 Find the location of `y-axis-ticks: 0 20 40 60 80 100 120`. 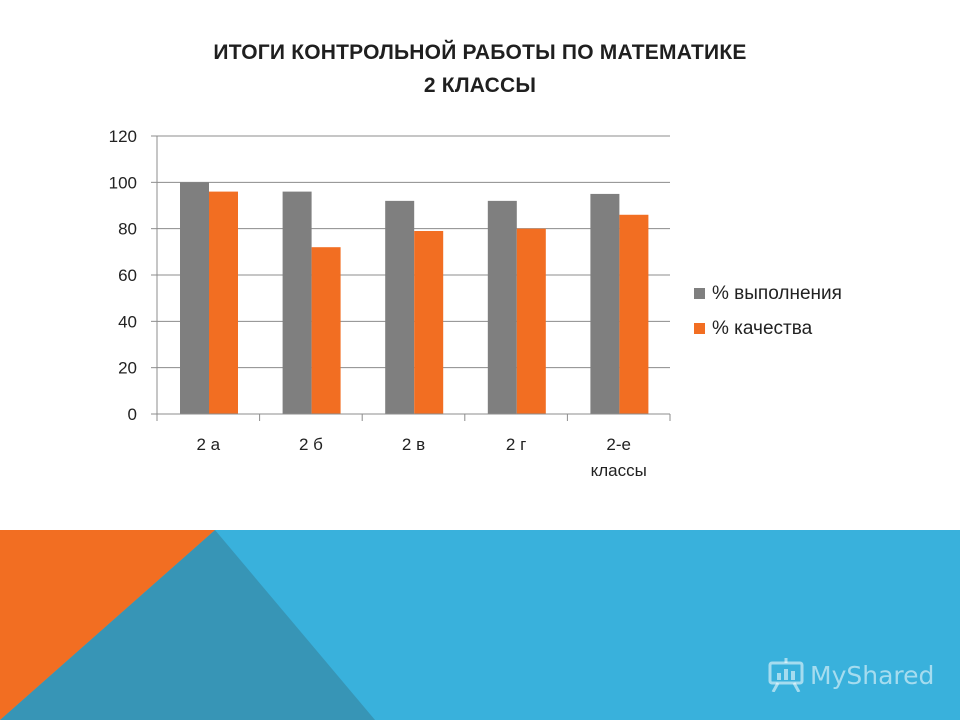

y-axis-ticks: 0 20 40 60 80 100 120 is located at coordinates (123, 275).